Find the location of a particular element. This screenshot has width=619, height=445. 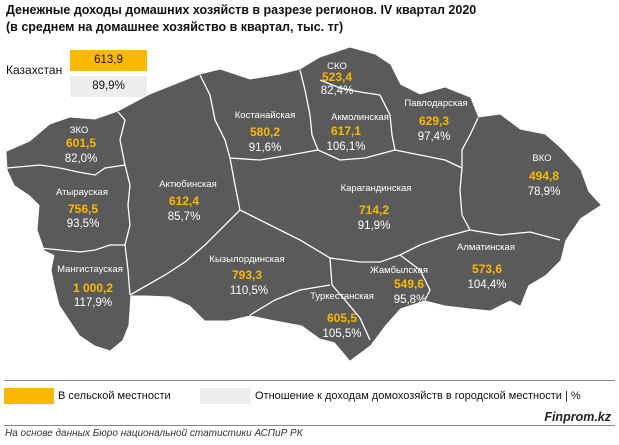

legend-ratio-swatch is located at coordinates (225, 396).